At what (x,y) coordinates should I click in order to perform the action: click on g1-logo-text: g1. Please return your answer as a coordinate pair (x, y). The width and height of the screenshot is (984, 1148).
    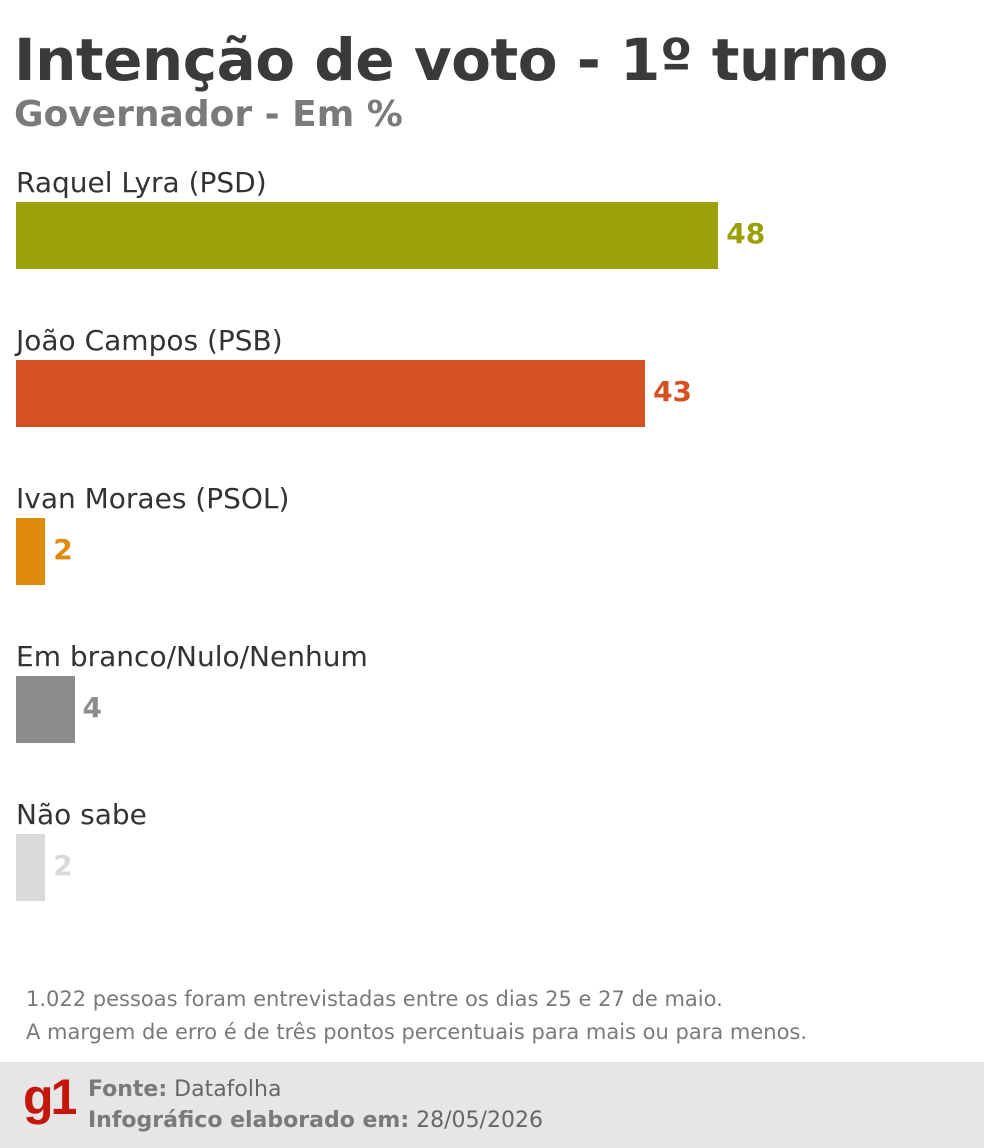
    Looking at the image, I should click on (49, 1098).